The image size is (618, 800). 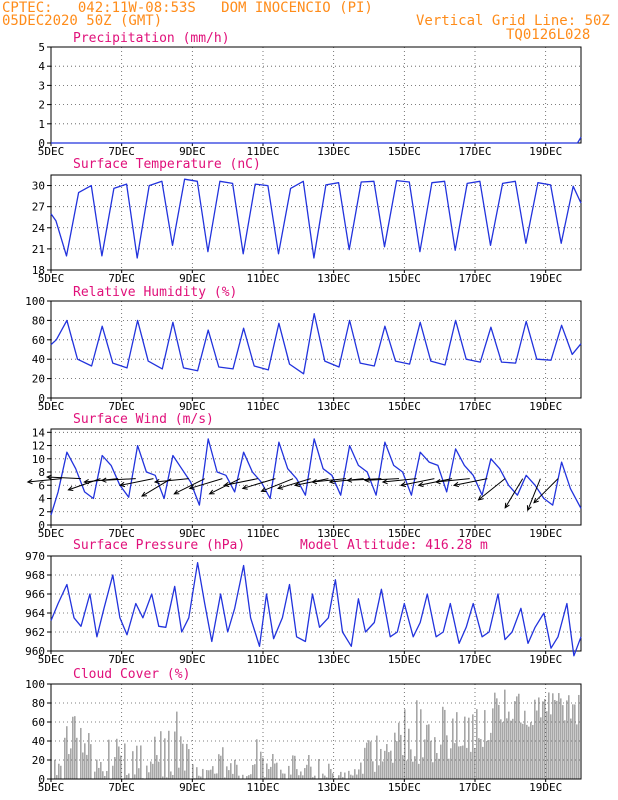 What do you see at coordinates (404, 278) in the screenshot?
I see `x-tick-label: 15DEC` at bounding box center [404, 278].